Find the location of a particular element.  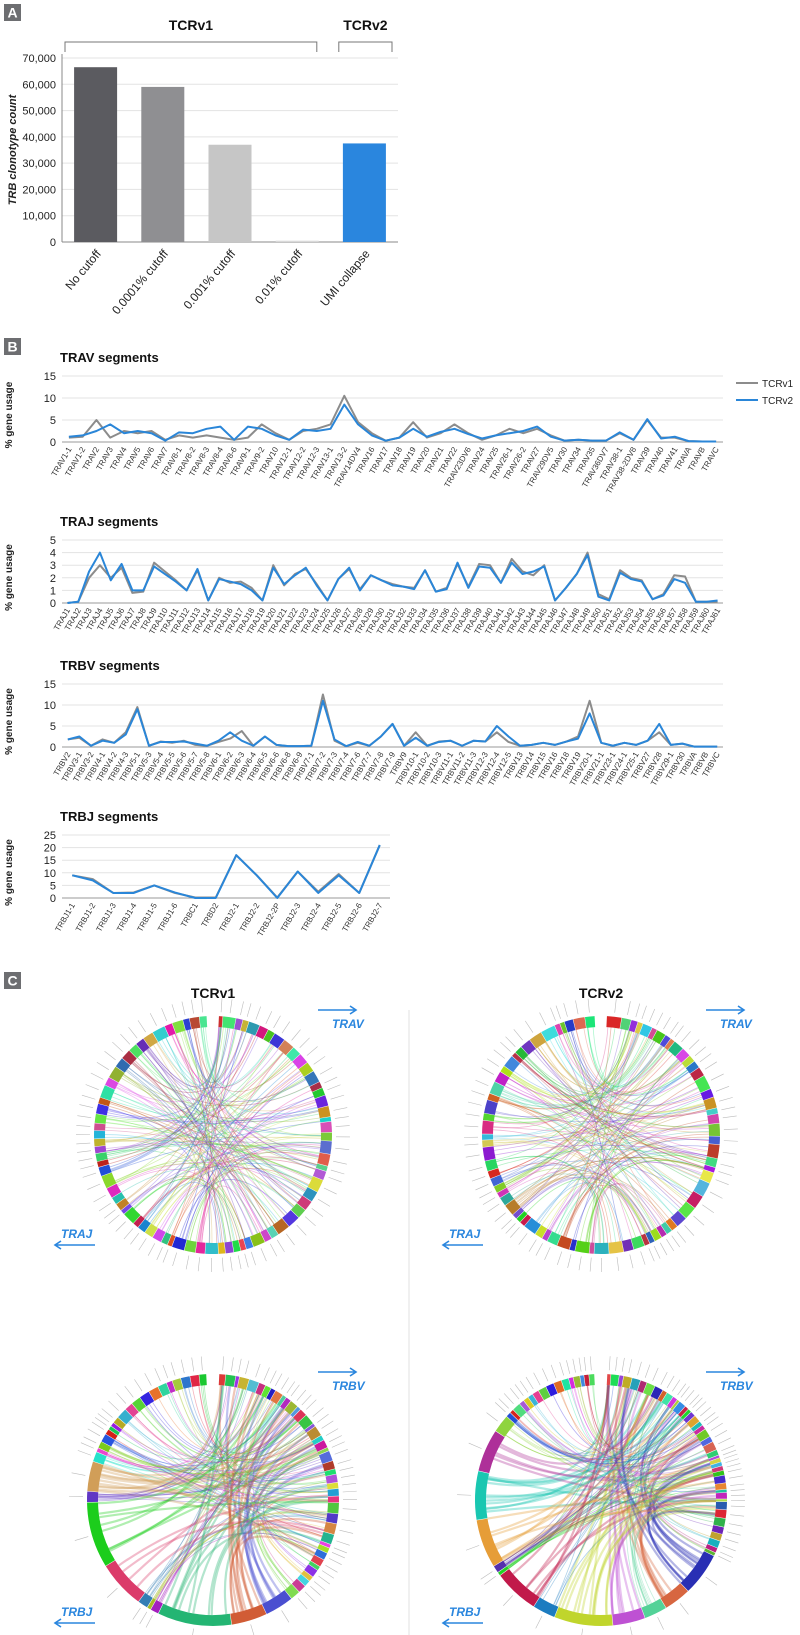

series-line is located at coordinates (392, 423).